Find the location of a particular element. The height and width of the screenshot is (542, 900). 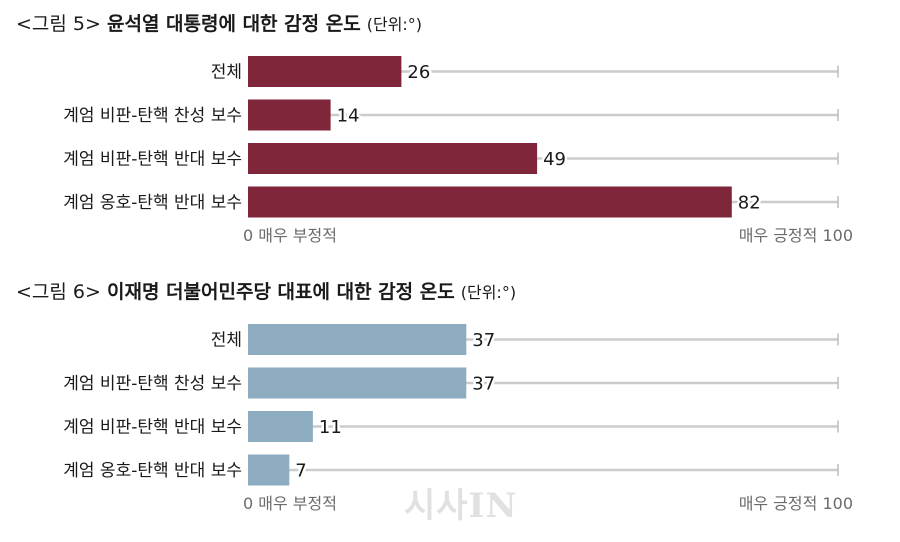

value-label: 26 is located at coordinates (418, 72).